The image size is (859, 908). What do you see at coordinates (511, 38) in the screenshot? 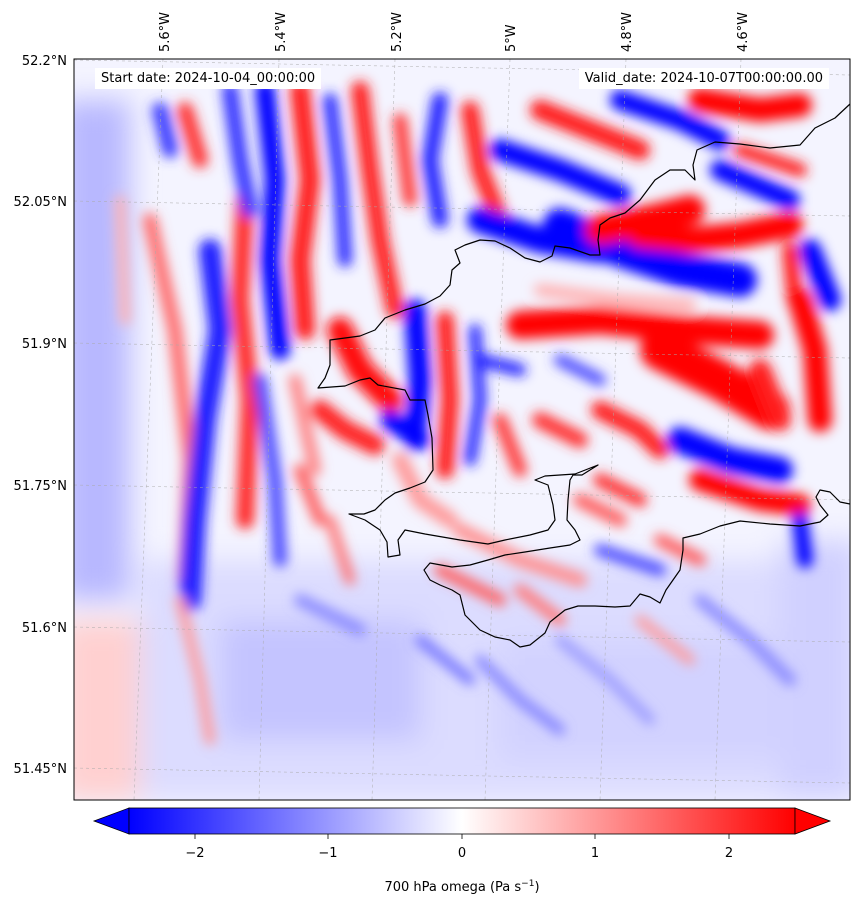
I see `lon-label: 5°W` at bounding box center [511, 38].